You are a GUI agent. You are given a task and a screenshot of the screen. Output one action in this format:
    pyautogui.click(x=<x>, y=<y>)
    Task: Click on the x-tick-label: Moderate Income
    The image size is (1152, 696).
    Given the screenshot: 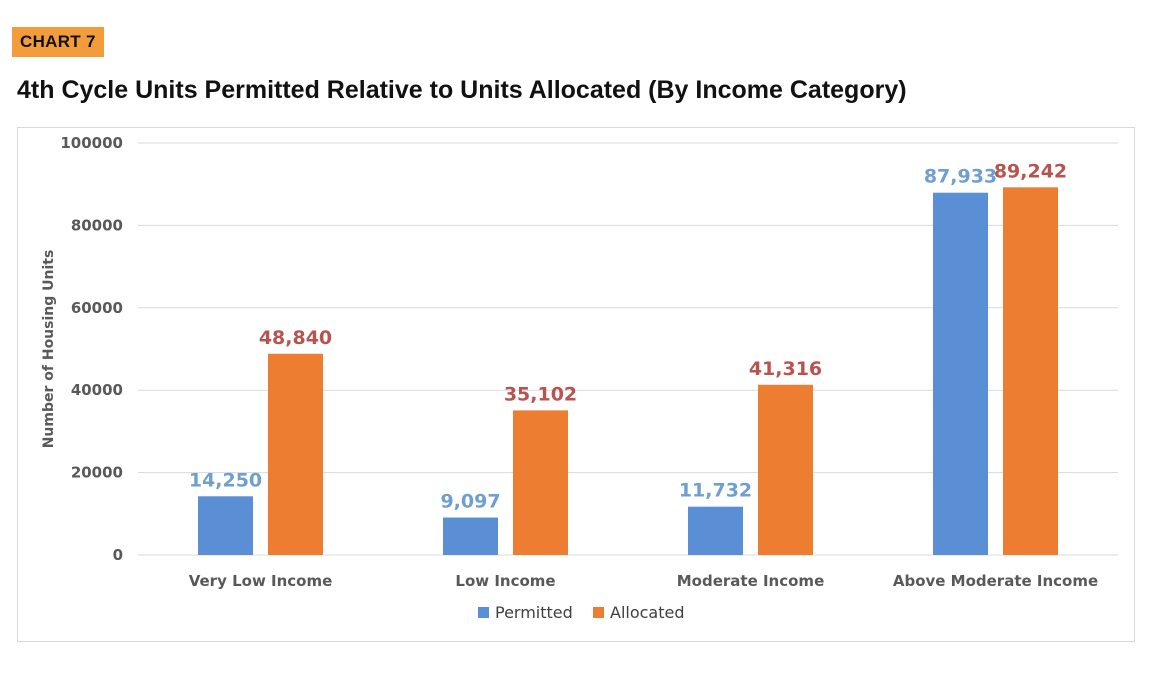 What is the action you would take?
    pyautogui.click(x=751, y=581)
    